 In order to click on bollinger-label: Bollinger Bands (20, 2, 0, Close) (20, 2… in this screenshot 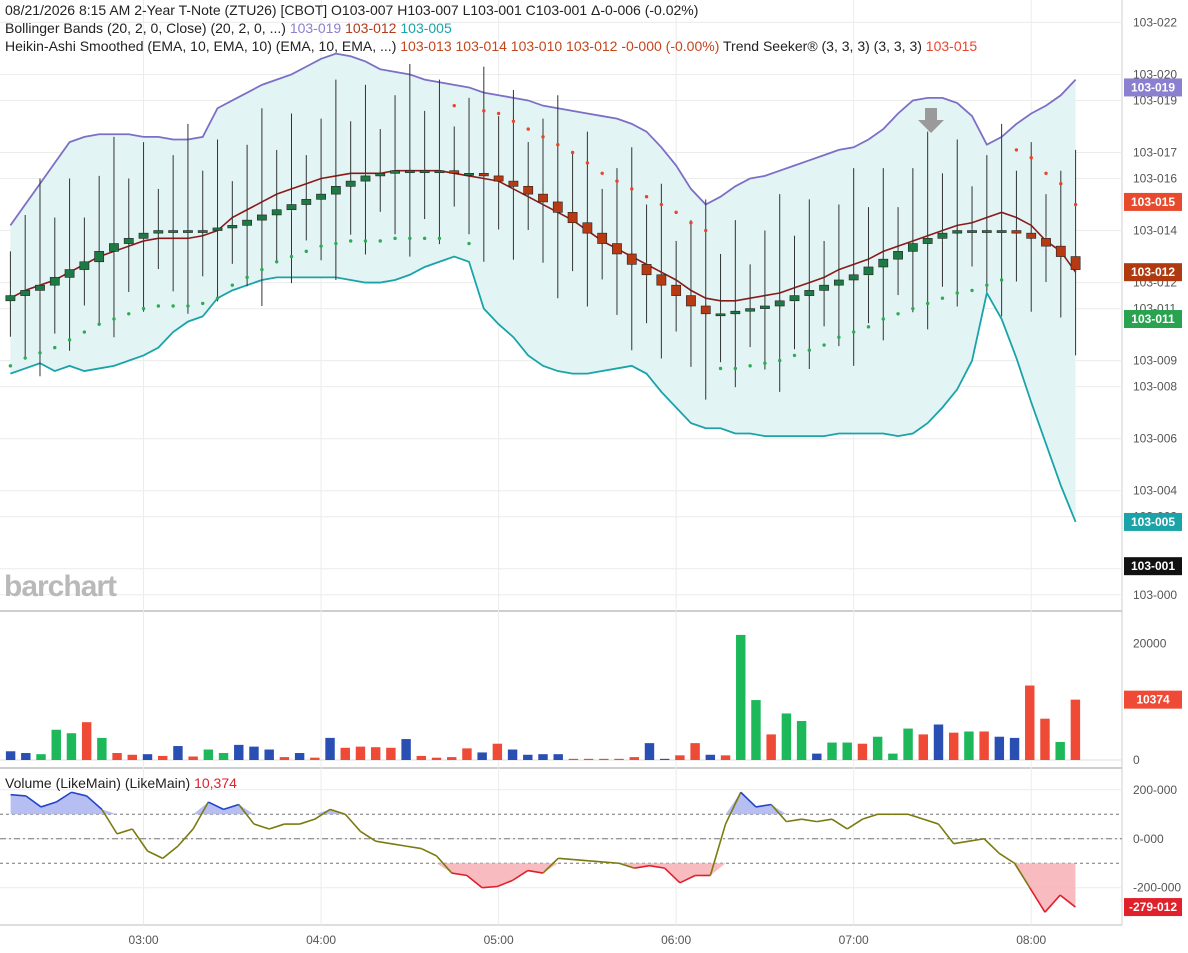, I will do `click(145, 28)`.